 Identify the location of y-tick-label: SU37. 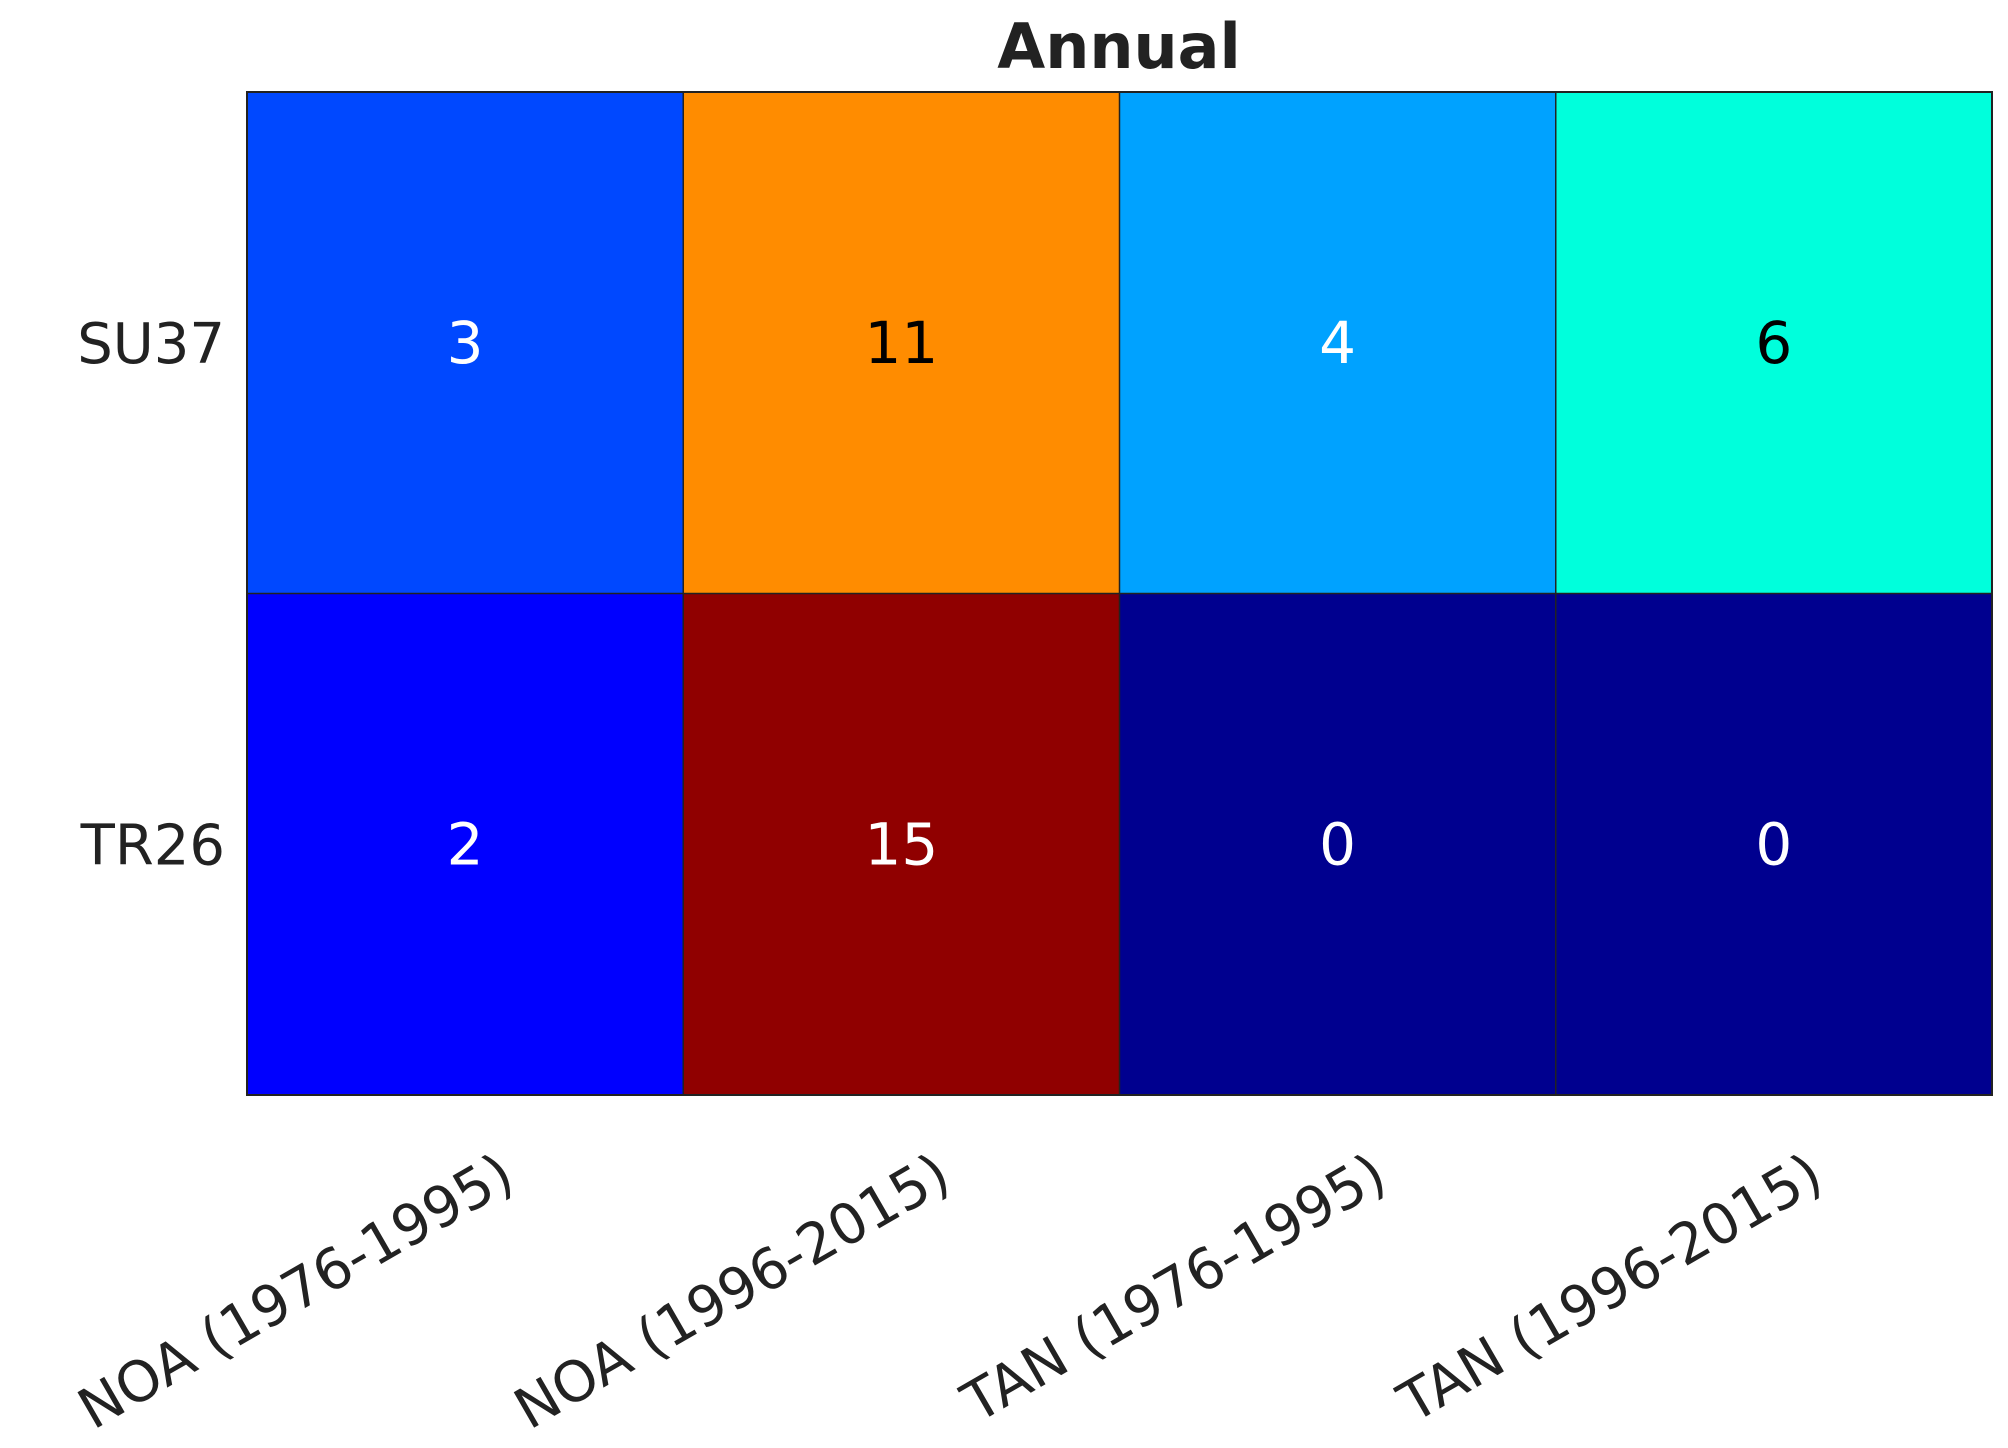
(151, 344).